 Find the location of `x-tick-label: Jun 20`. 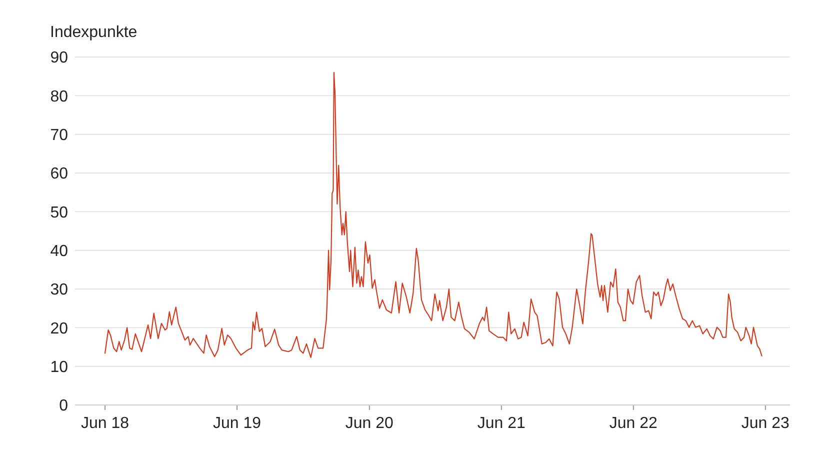

x-tick-label: Jun 20 is located at coordinates (369, 423).